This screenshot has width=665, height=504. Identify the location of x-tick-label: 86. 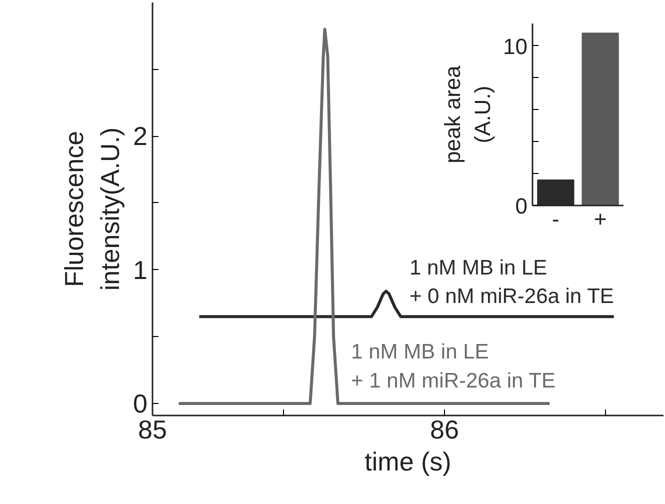
(444, 429).